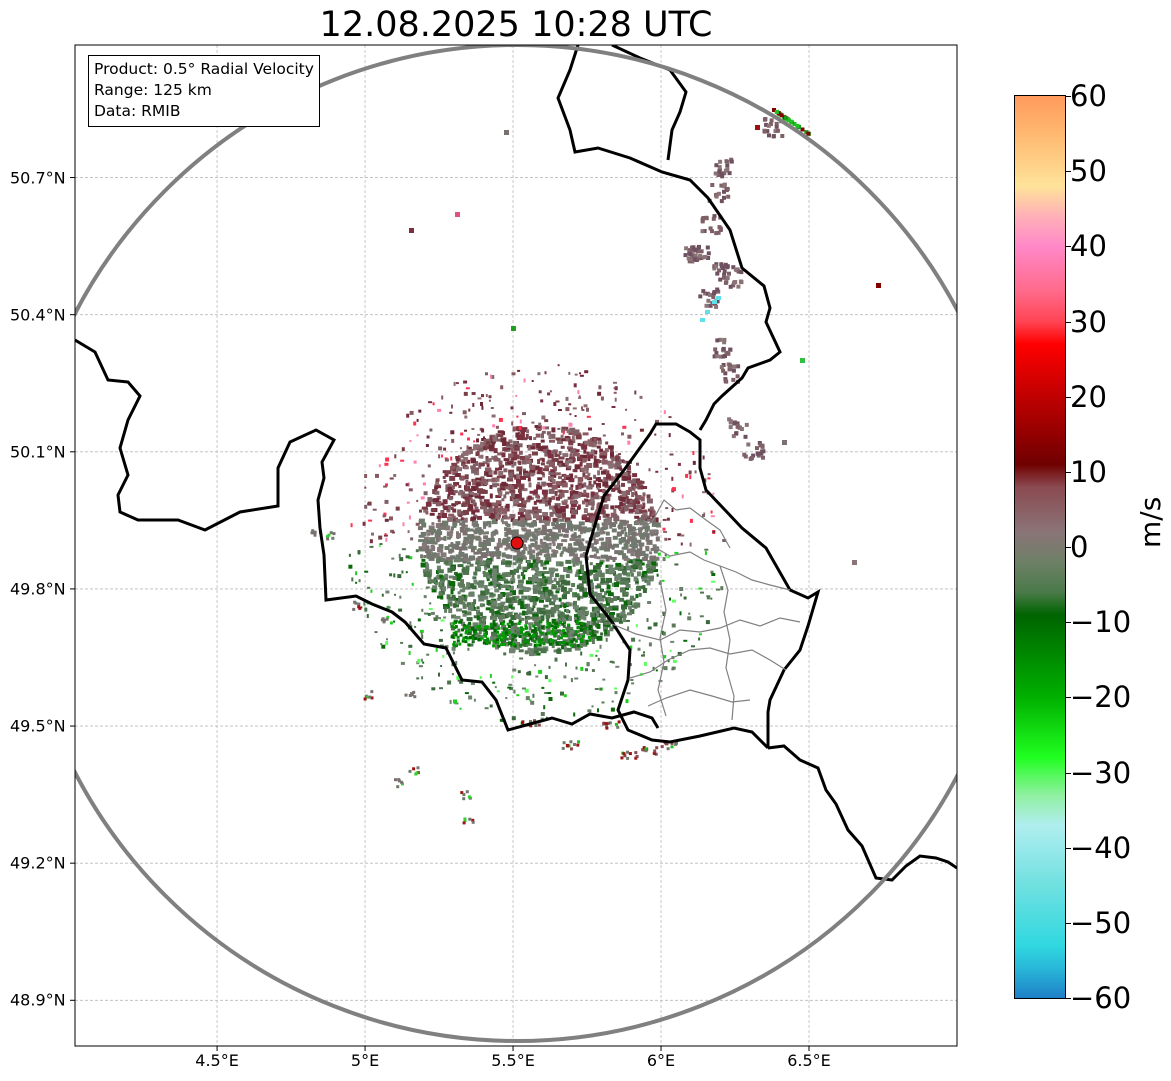  I want to click on y-tick-label: 49.8°N, so click(38, 589).